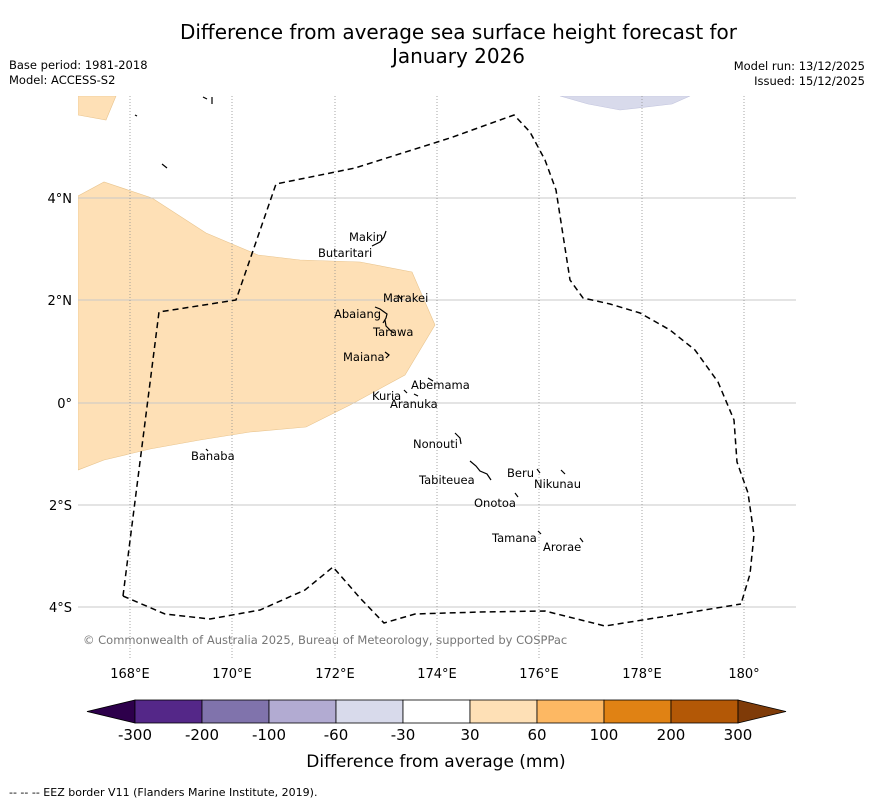  Describe the element at coordinates (364, 357) in the screenshot. I see `place-maiana: Maiana` at that location.